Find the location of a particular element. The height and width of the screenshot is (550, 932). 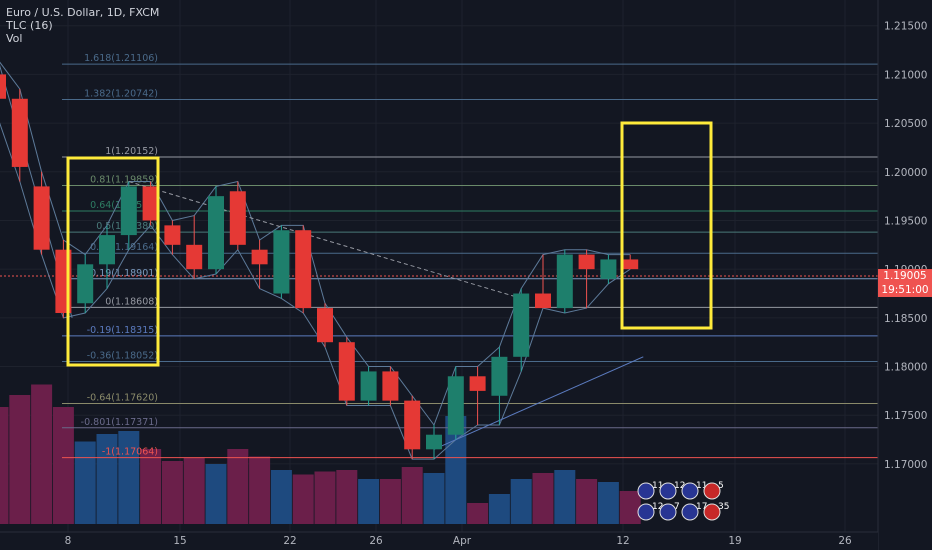

price-tick-label: 1.20000 is located at coordinates (905, 173).